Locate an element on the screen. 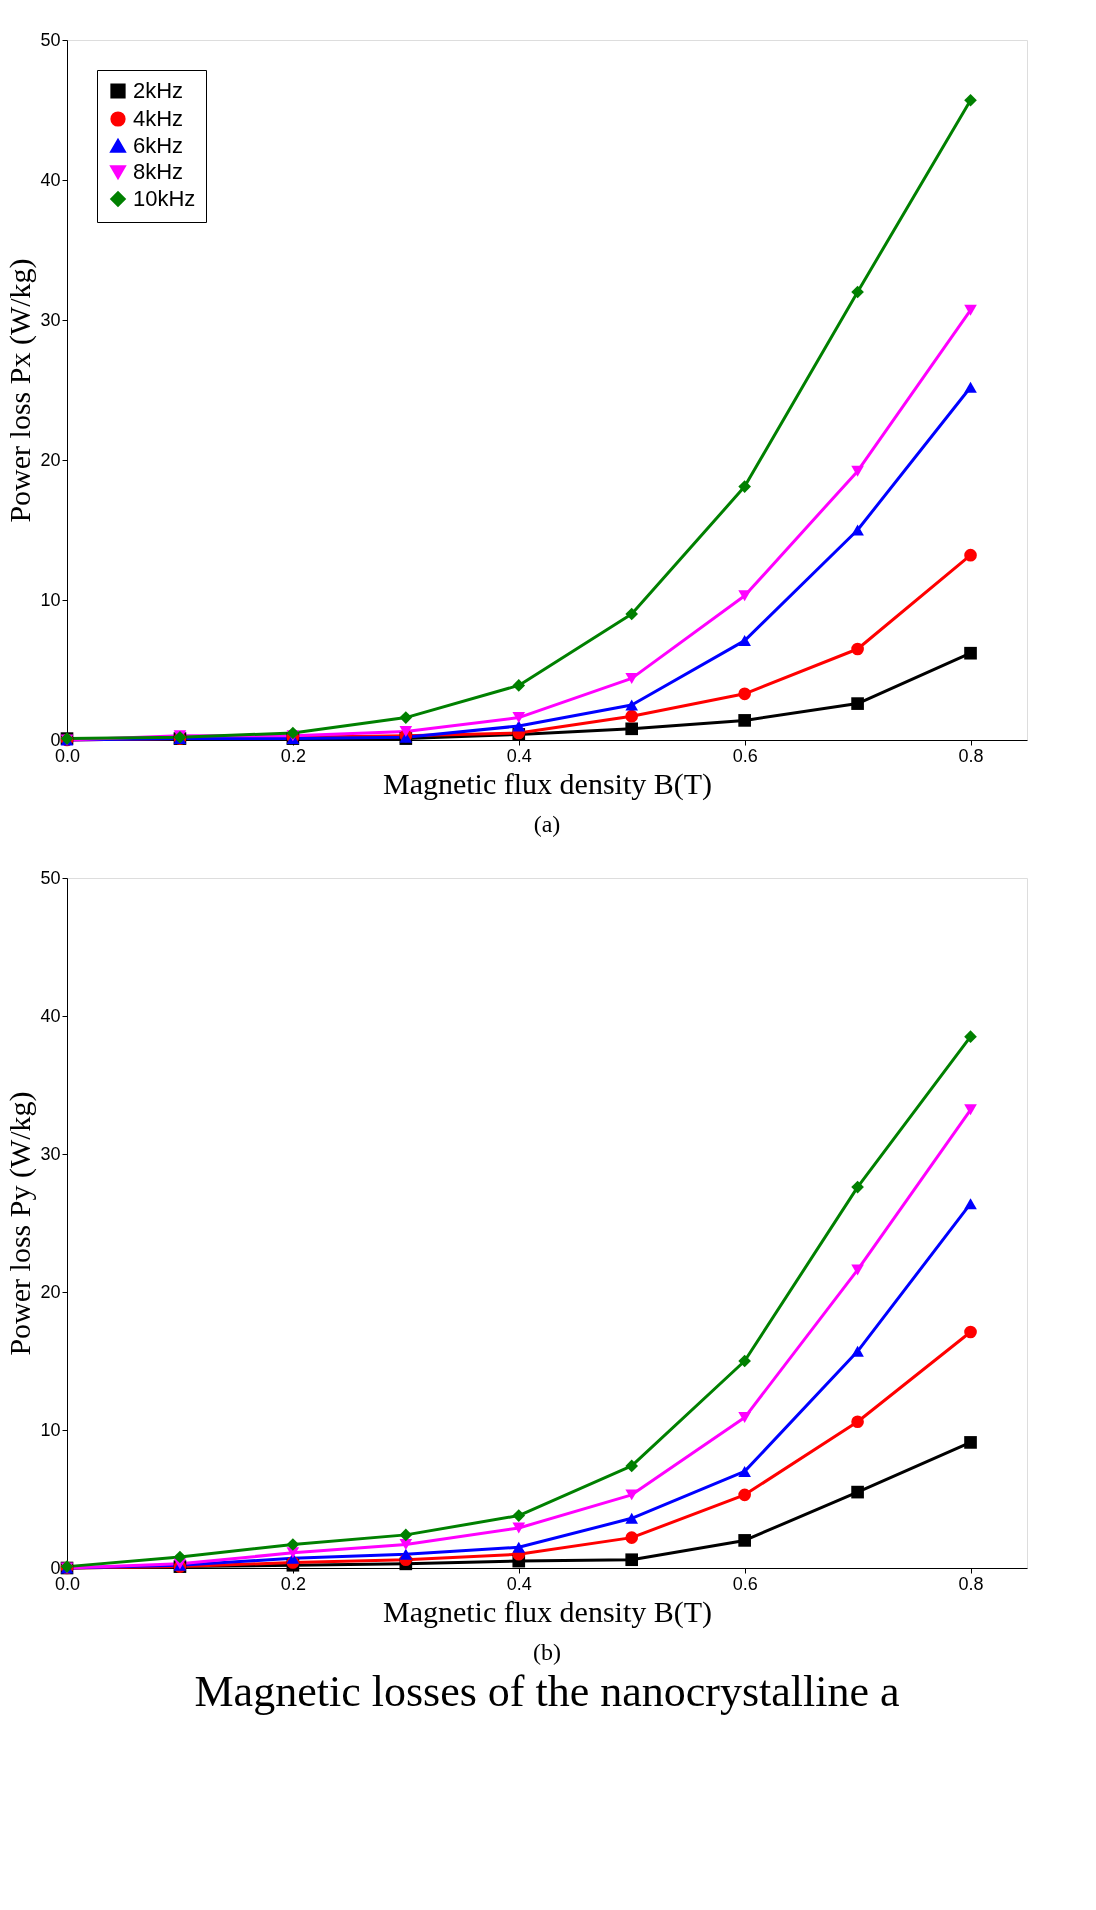 The width and height of the screenshot is (1096, 1910). legend-label: 4kHz is located at coordinates (158, 118).